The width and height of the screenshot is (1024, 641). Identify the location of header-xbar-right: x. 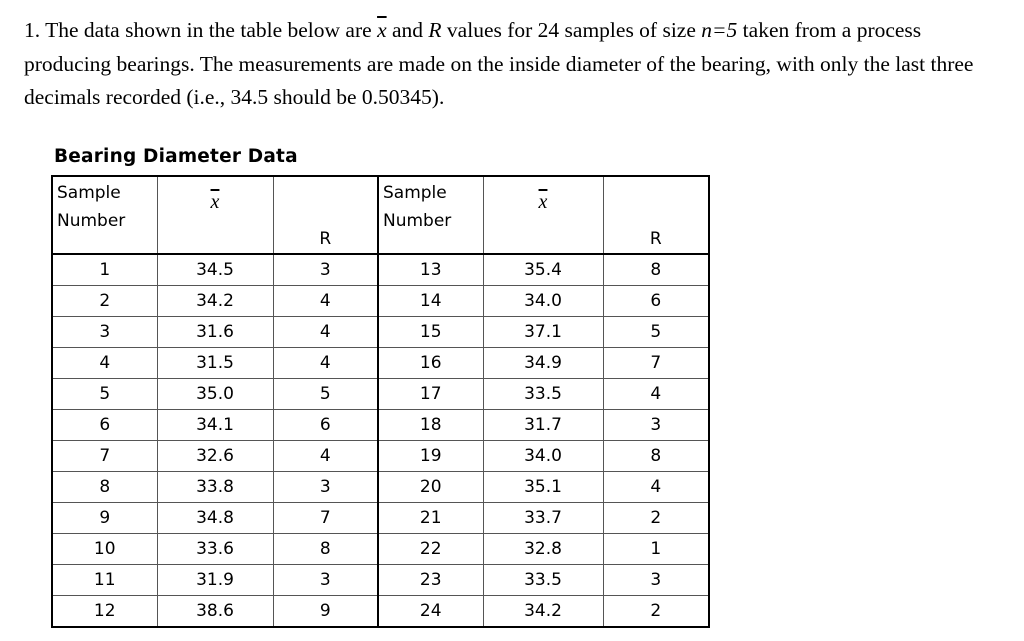
(543, 215).